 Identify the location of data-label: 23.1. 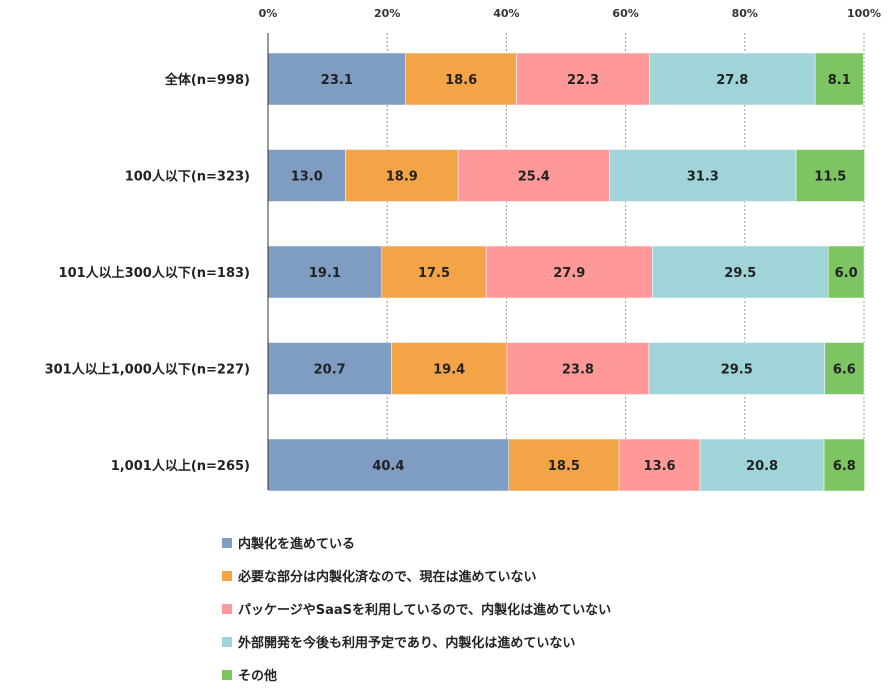
(337, 80).